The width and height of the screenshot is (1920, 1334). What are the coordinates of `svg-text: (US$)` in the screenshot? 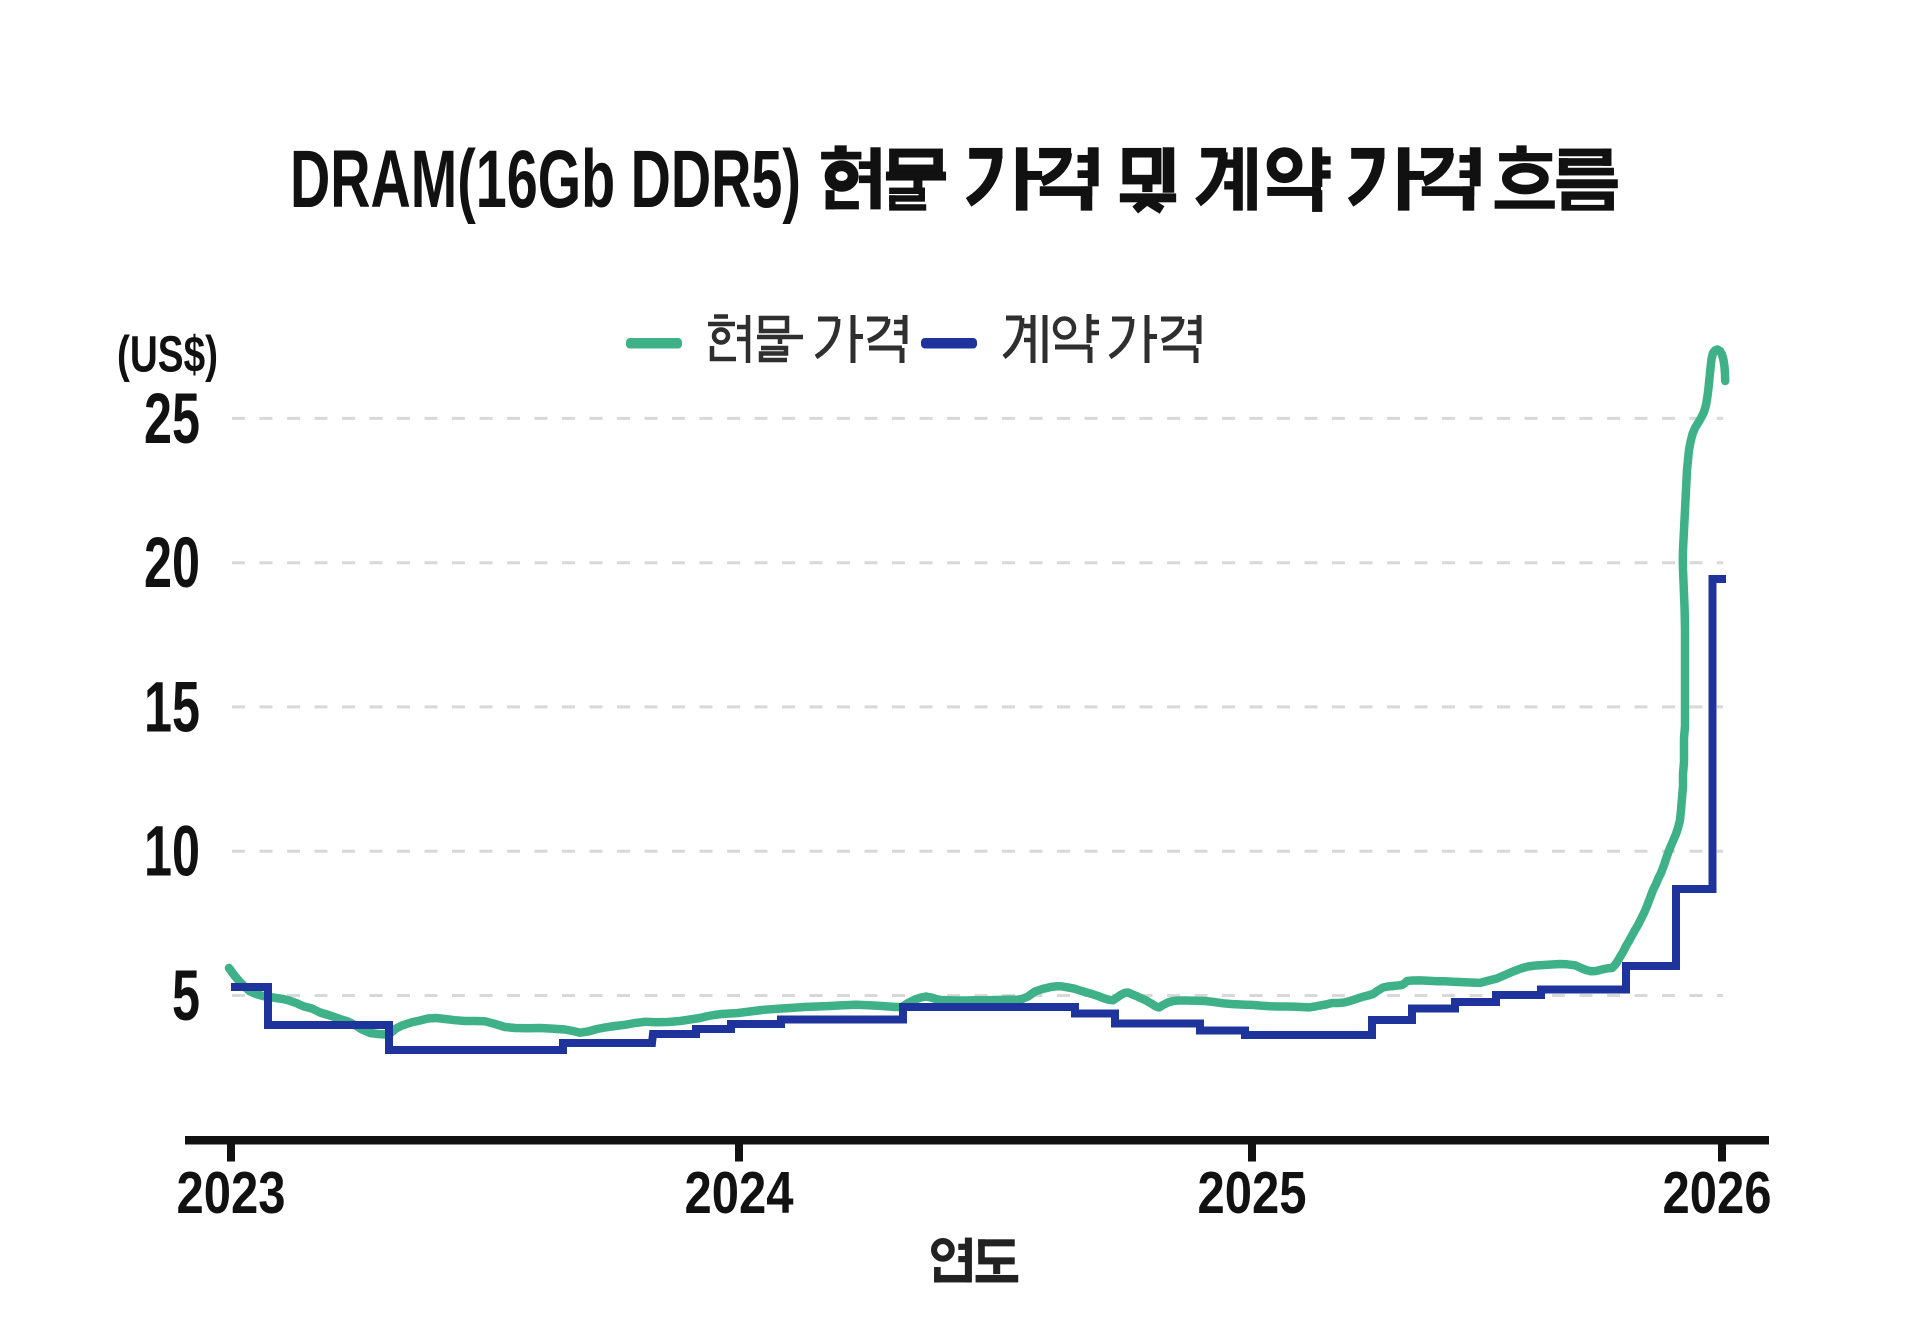 It's located at (167, 354).